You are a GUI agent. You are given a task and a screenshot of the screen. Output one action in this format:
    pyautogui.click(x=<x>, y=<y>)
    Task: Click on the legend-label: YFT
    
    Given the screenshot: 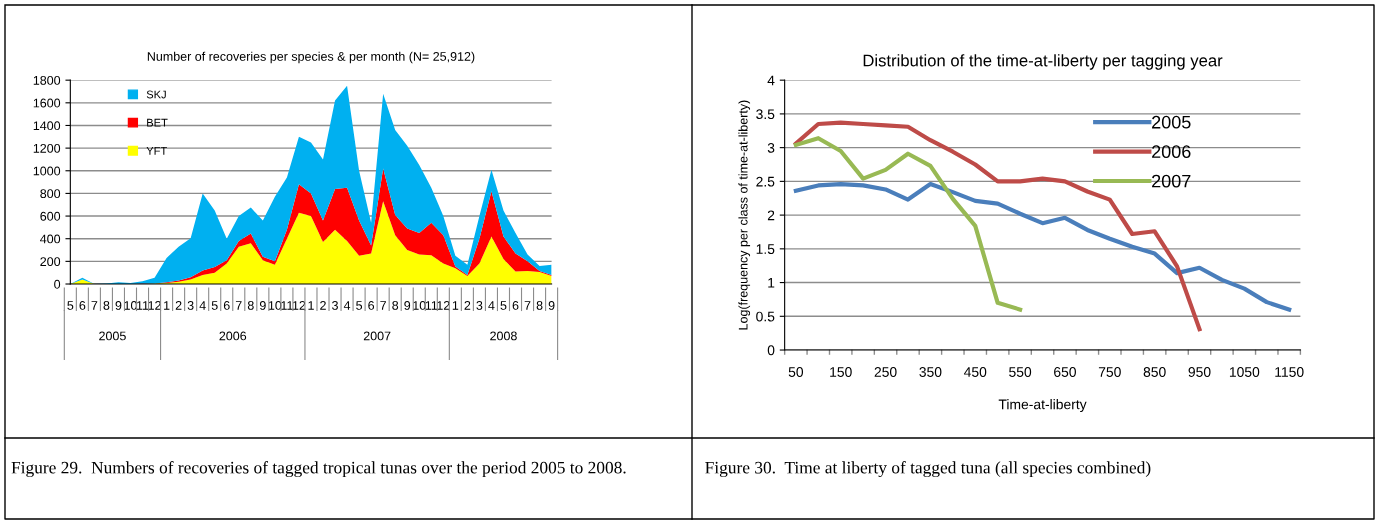 What is the action you would take?
    pyautogui.click(x=156, y=151)
    